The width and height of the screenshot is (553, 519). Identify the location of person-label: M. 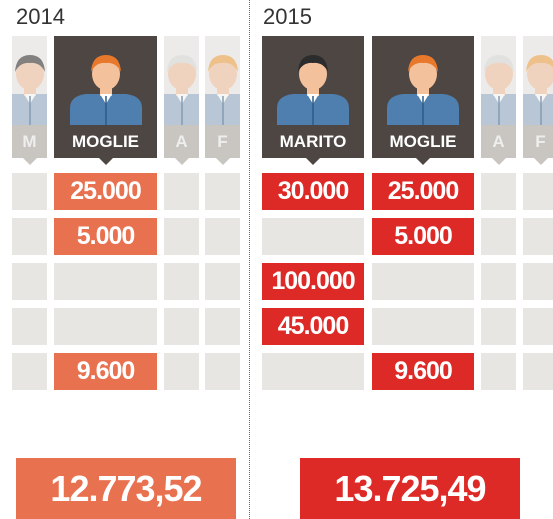
(29, 141).